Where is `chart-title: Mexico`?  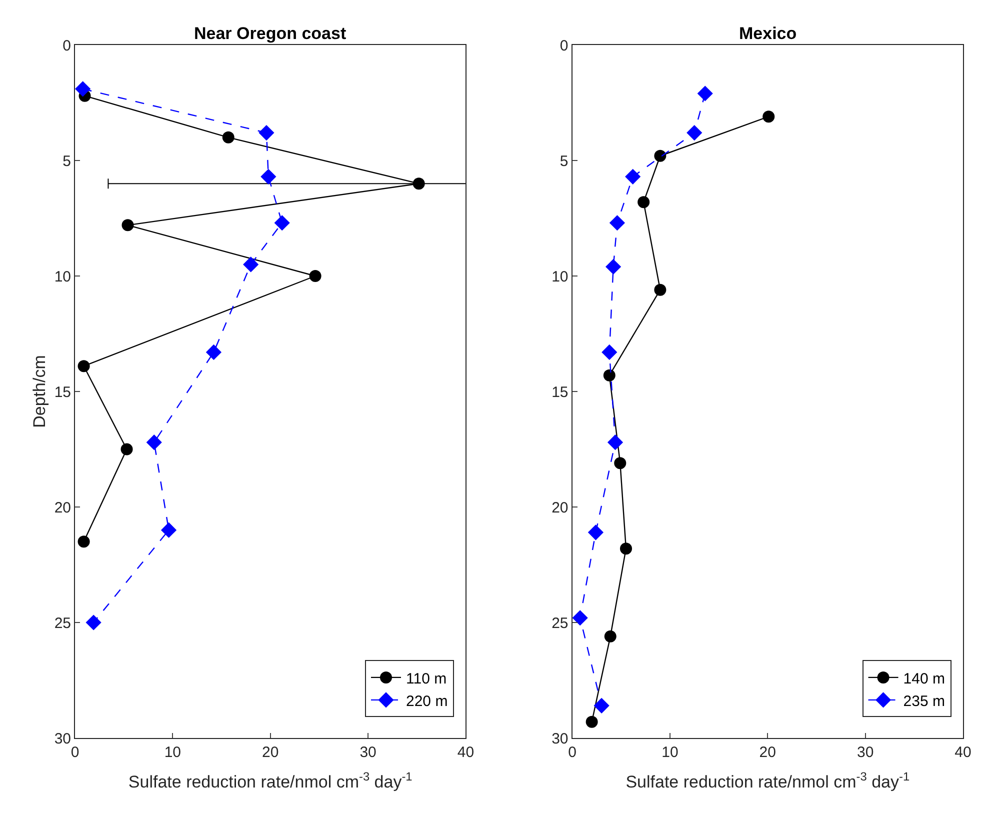 chart-title: Mexico is located at coordinates (768, 33).